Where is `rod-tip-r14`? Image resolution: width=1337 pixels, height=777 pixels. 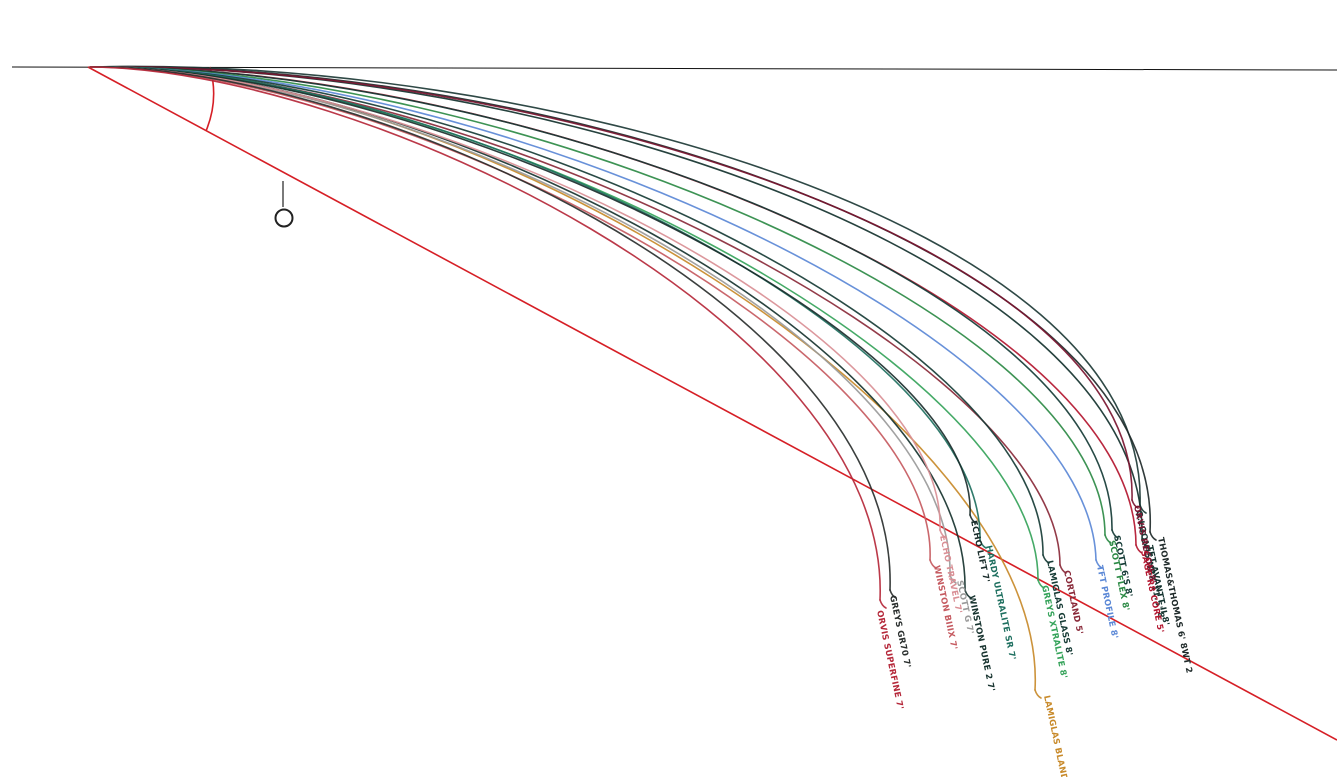 rod-tip-r14 is located at coordinates (973, 519).